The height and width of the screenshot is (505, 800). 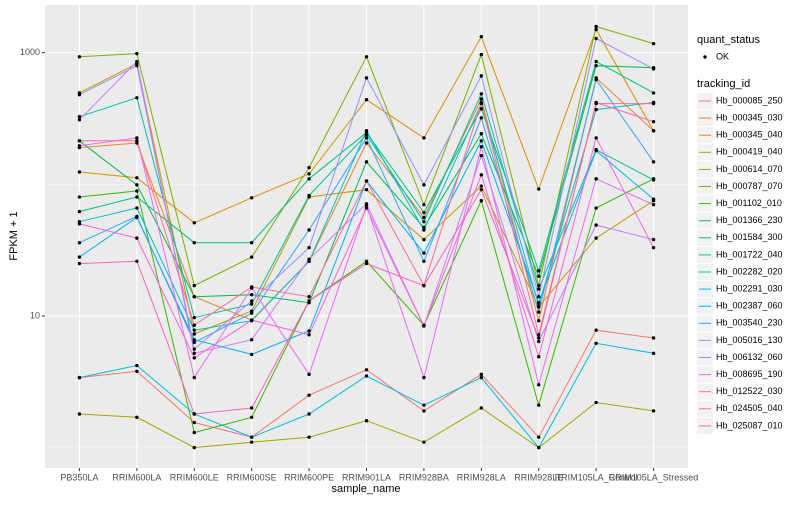 What do you see at coordinates (749, 425) in the screenshot?
I see `legend-label: Hb_025087_010` at bounding box center [749, 425].